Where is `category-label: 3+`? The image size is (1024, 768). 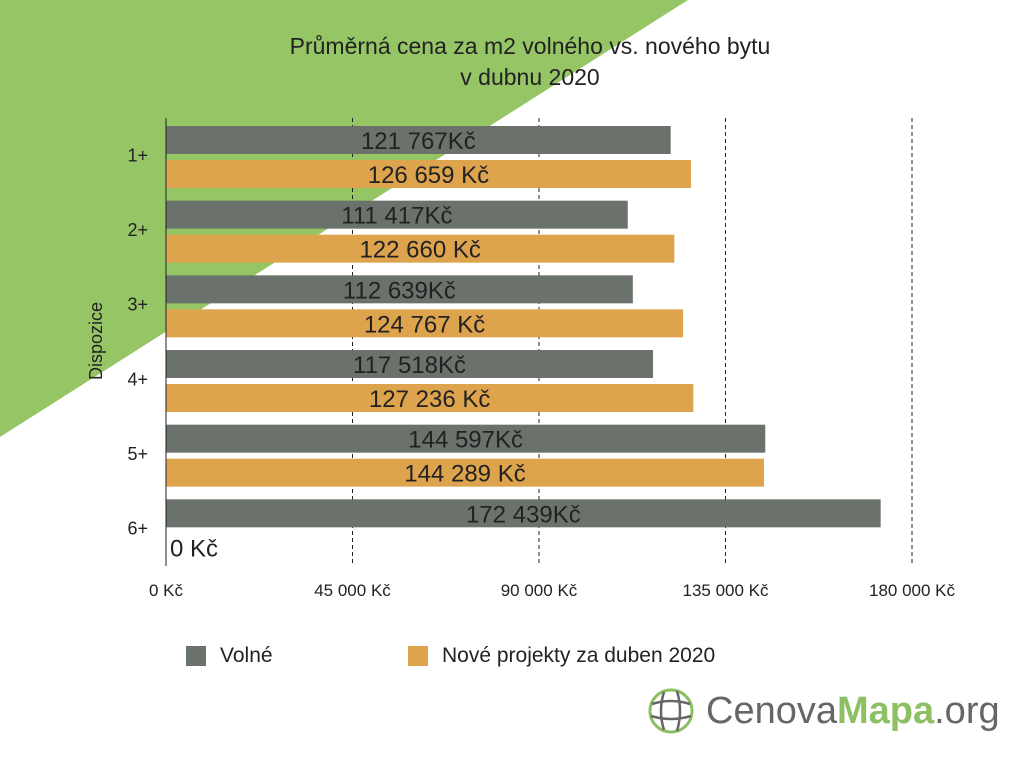 category-label: 3+ is located at coordinates (137, 305).